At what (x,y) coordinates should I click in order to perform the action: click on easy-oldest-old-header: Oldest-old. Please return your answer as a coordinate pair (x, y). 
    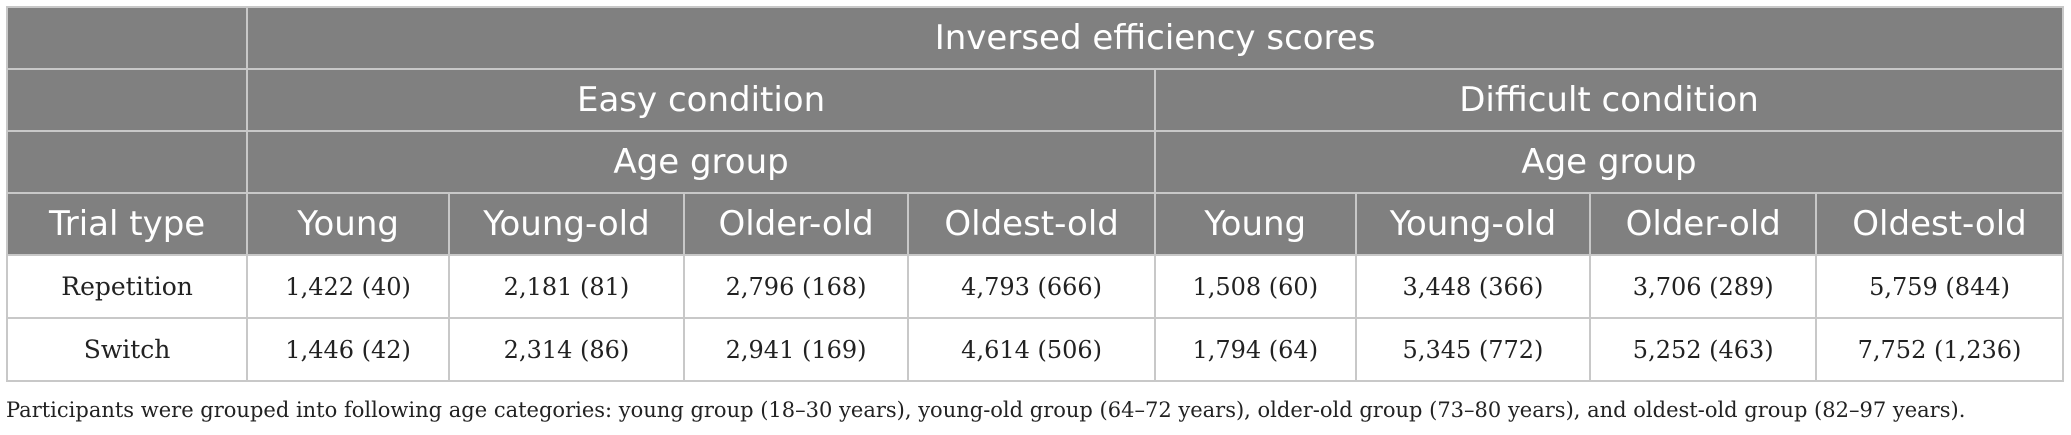
    Looking at the image, I should click on (1031, 224).